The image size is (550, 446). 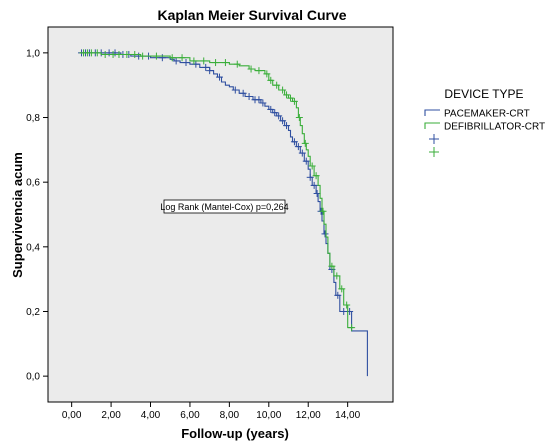 What do you see at coordinates (151, 415) in the screenshot?
I see `x-tick-label: 4,00` at bounding box center [151, 415].